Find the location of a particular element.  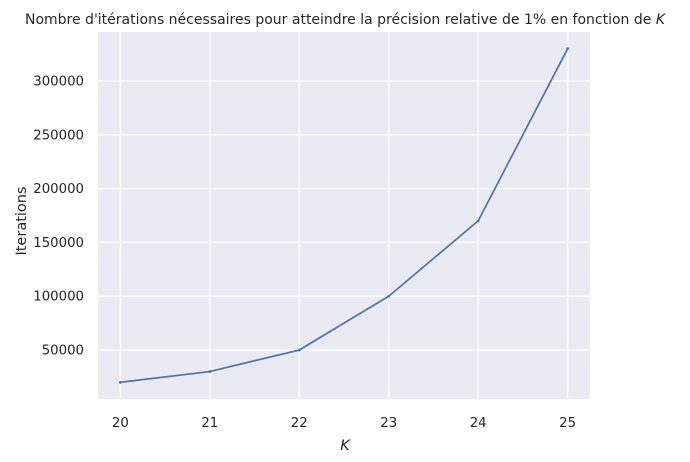

y-tick-label-200000: 200000 is located at coordinates (58, 189).